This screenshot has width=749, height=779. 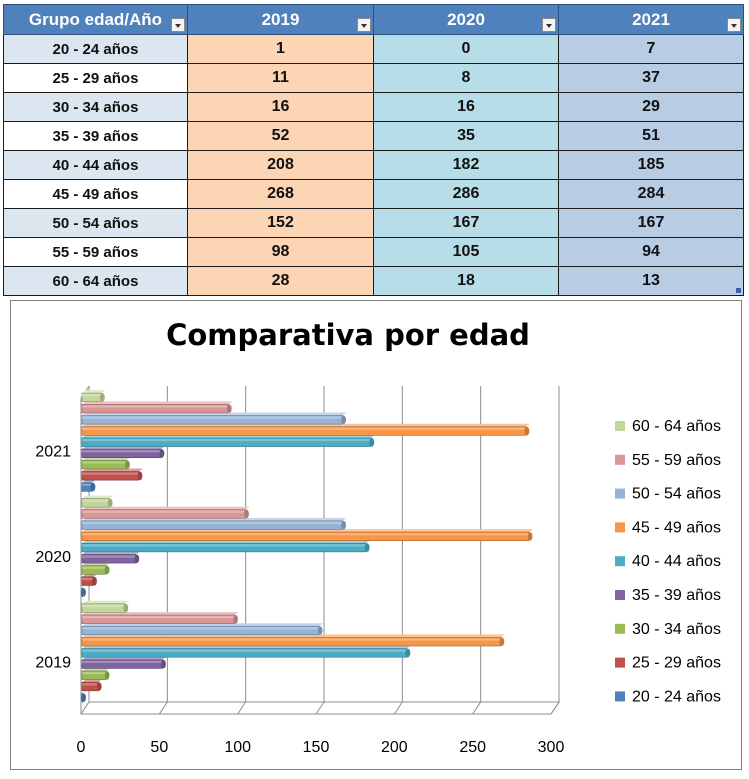 What do you see at coordinates (280, 107) in the screenshot?
I see `cell-2019: 16` at bounding box center [280, 107].